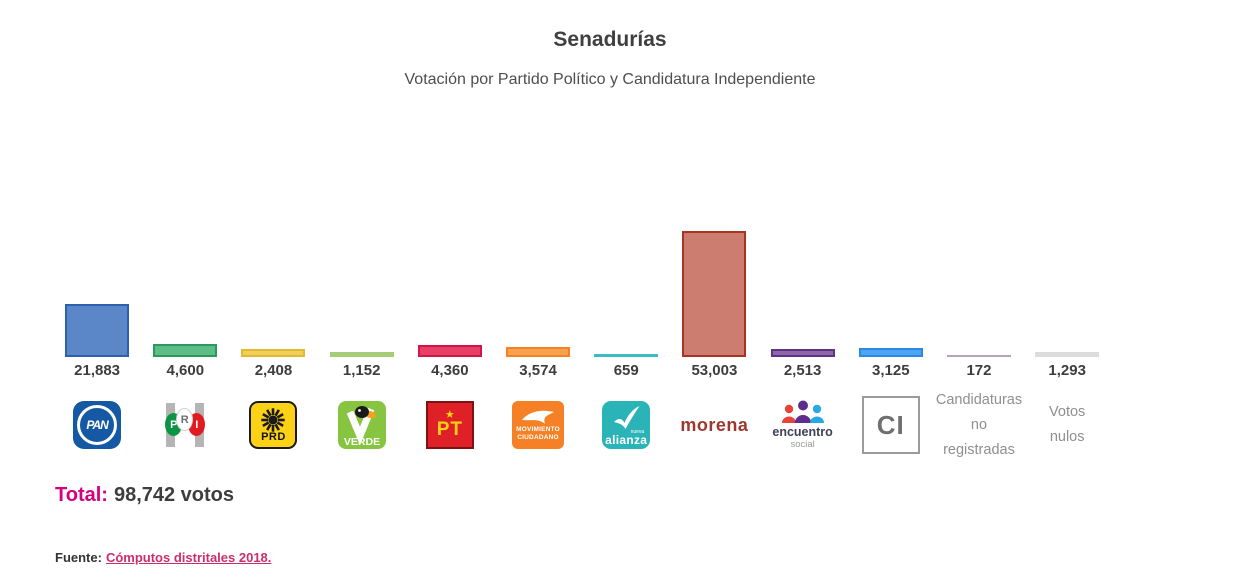  I want to click on prd-sun-icon, so click(273, 420).